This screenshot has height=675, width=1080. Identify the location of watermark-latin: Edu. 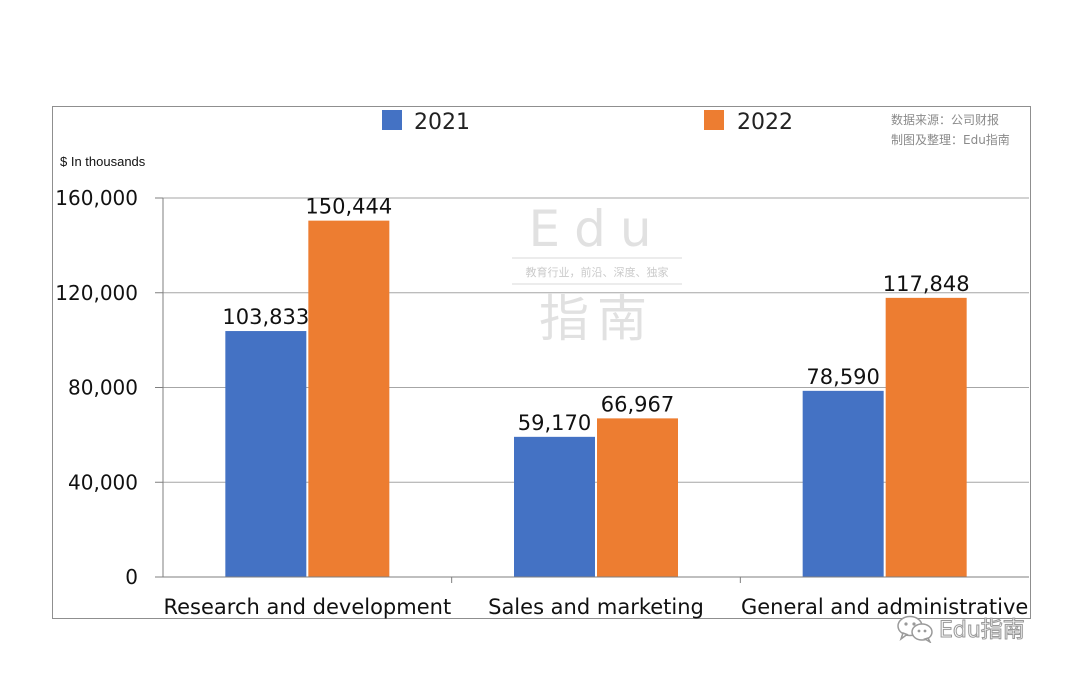
(596, 229).